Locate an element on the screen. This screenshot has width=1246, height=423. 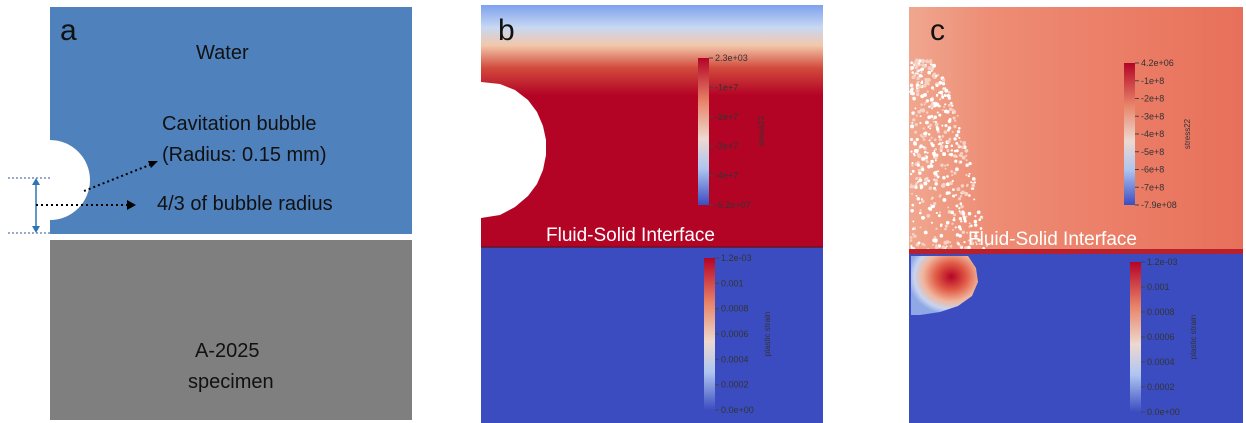
colorbar-tick-label: 0.0004 is located at coordinates (735, 359).